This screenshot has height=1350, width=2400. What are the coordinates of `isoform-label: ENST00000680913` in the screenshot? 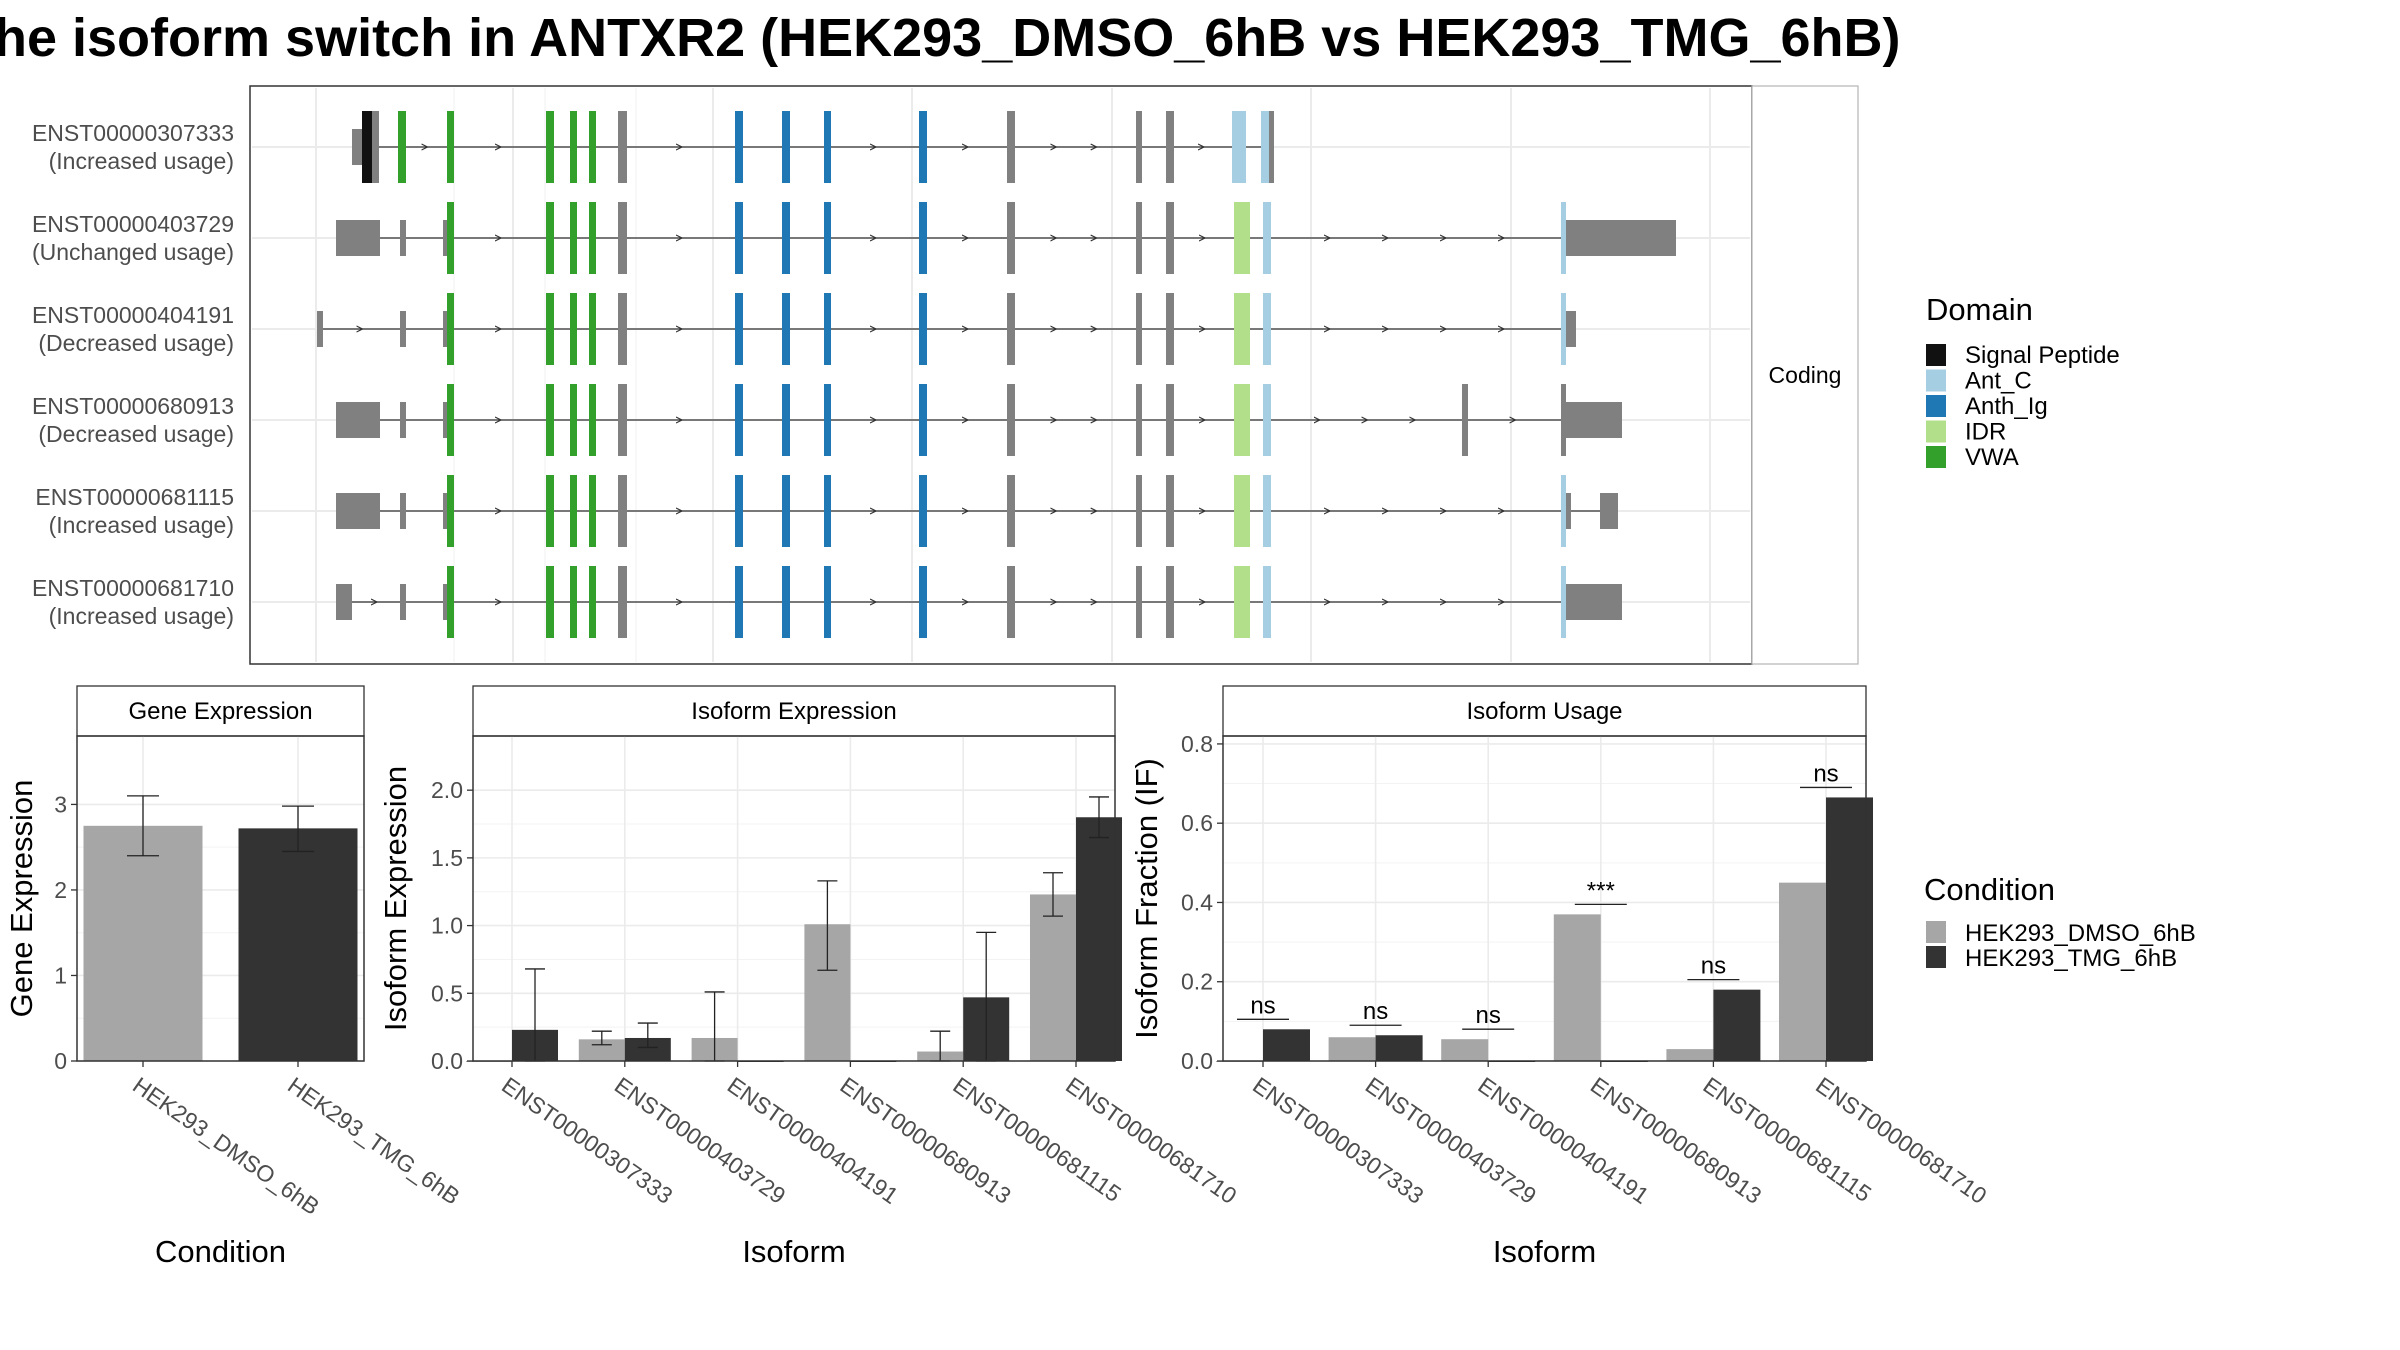 It's located at (133, 406).